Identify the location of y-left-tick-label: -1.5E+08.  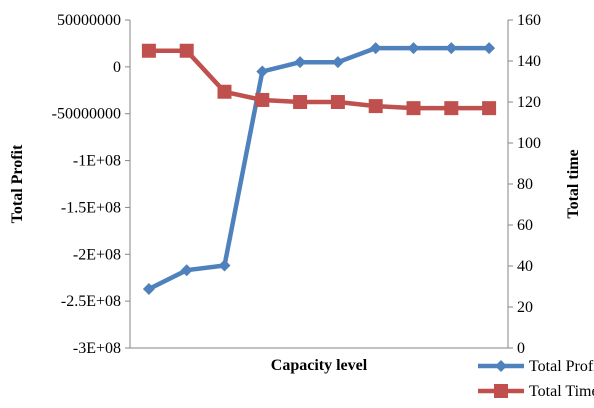
(91, 207).